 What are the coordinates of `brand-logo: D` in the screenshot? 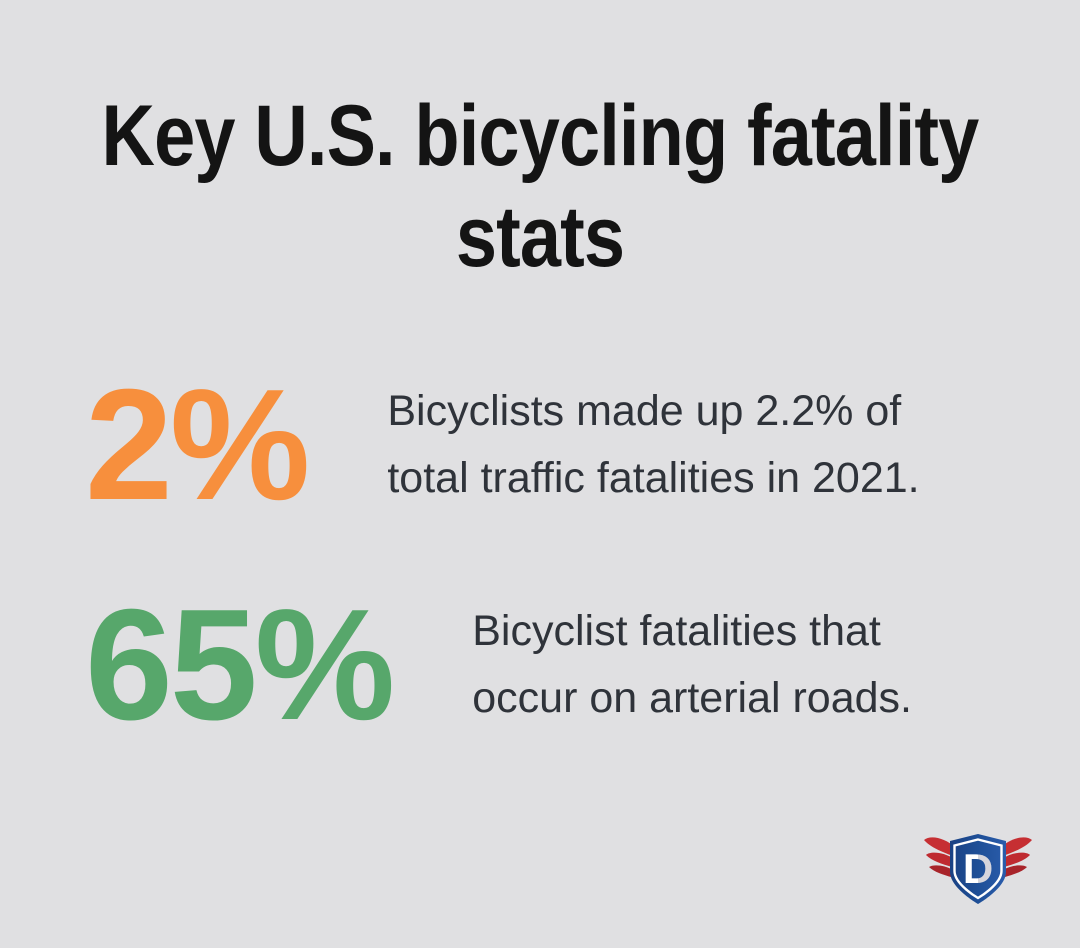 It's located at (978, 870).